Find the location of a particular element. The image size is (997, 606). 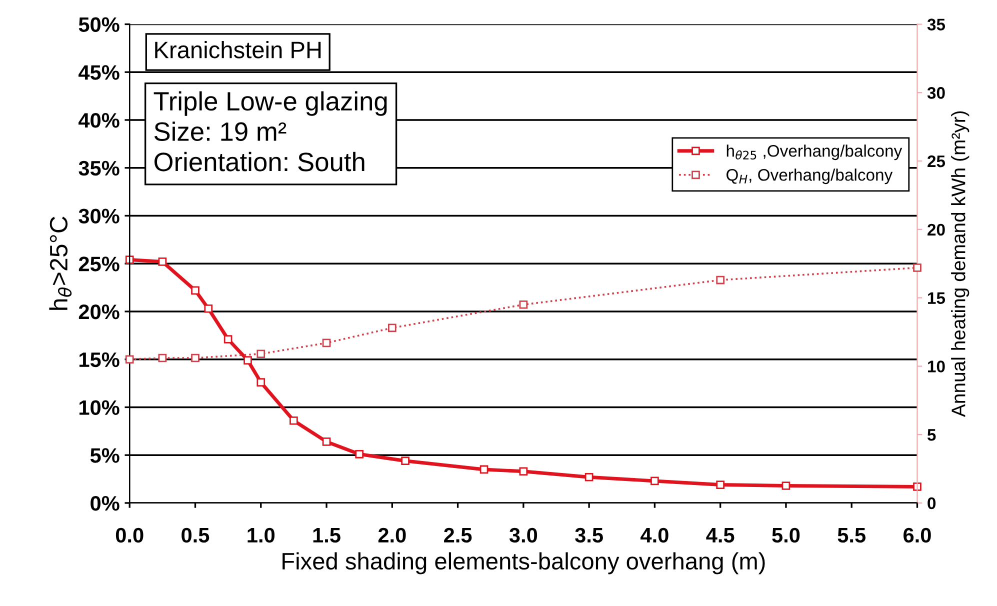

x-tick-label: 4.5 is located at coordinates (720, 535).